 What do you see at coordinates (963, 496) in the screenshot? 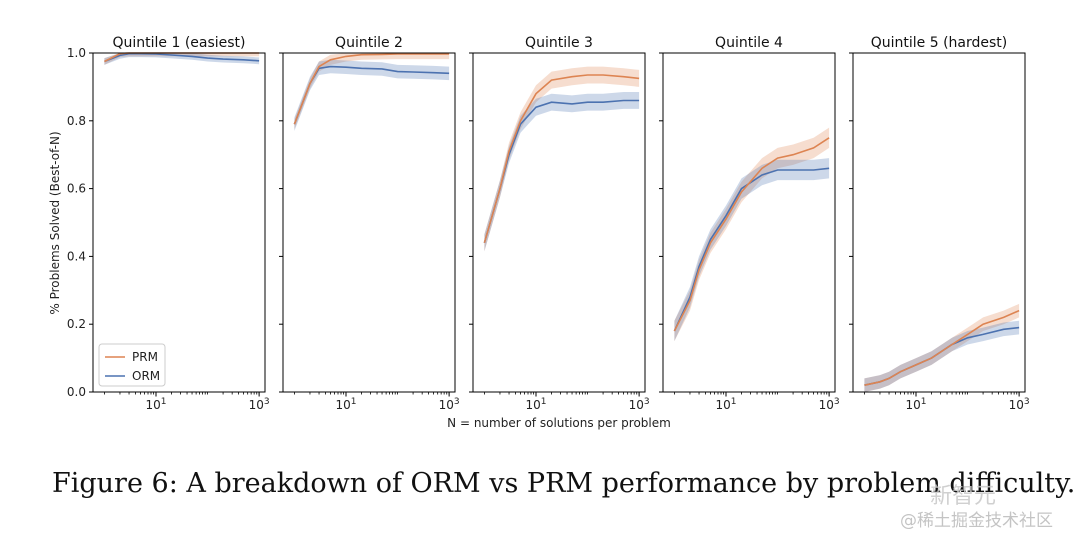
I see `watermark-logo-text: 新智元` at bounding box center [963, 496].